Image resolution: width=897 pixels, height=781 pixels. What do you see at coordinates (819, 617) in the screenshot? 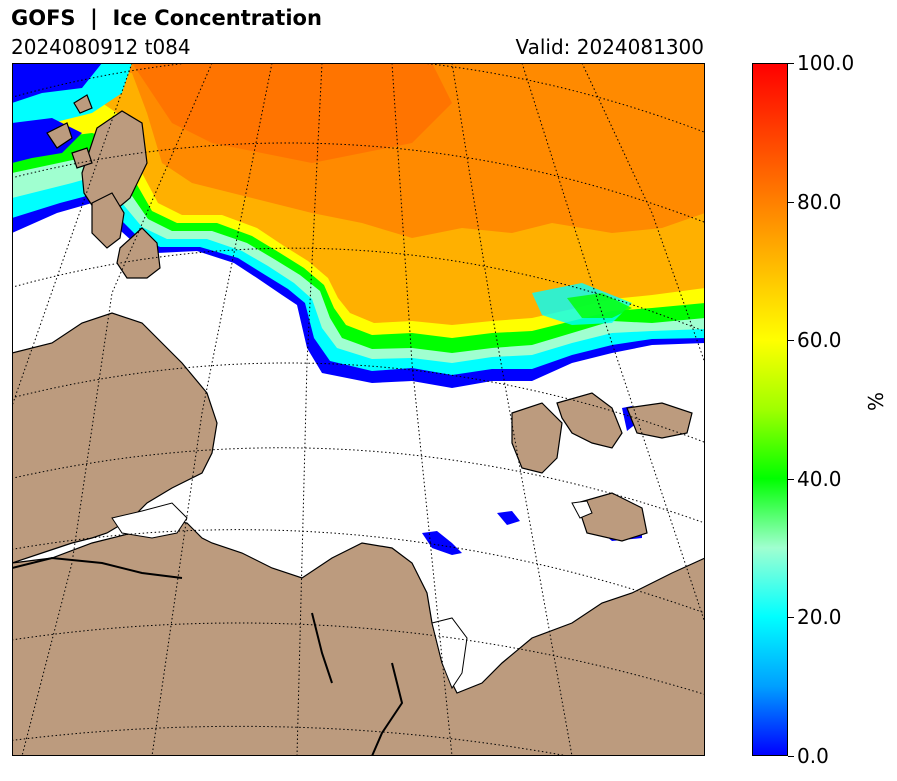
I see `colorbar-tick-label: 20.0` at bounding box center [819, 617].